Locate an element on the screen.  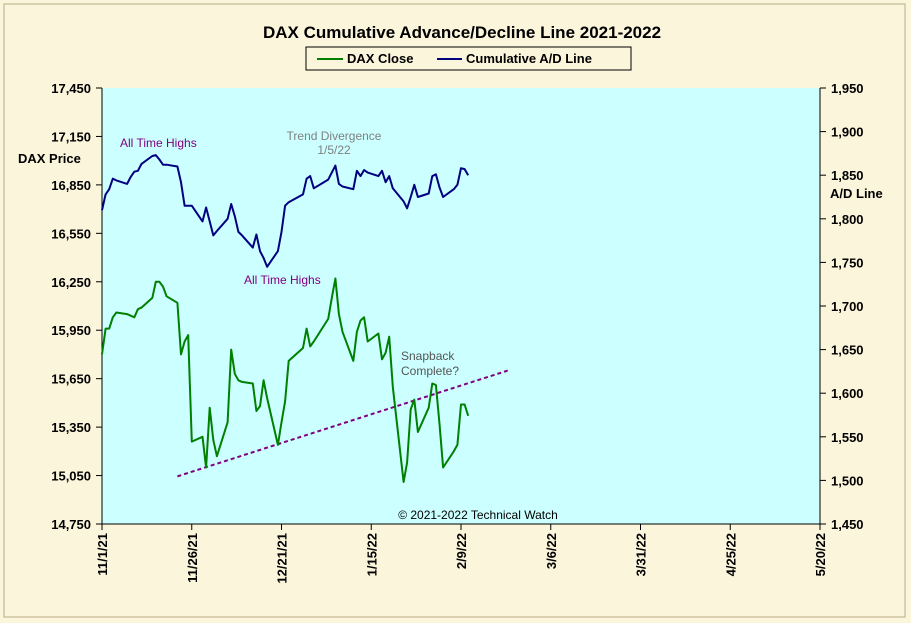
left-tick-label: 15,350 is located at coordinates (71, 427).